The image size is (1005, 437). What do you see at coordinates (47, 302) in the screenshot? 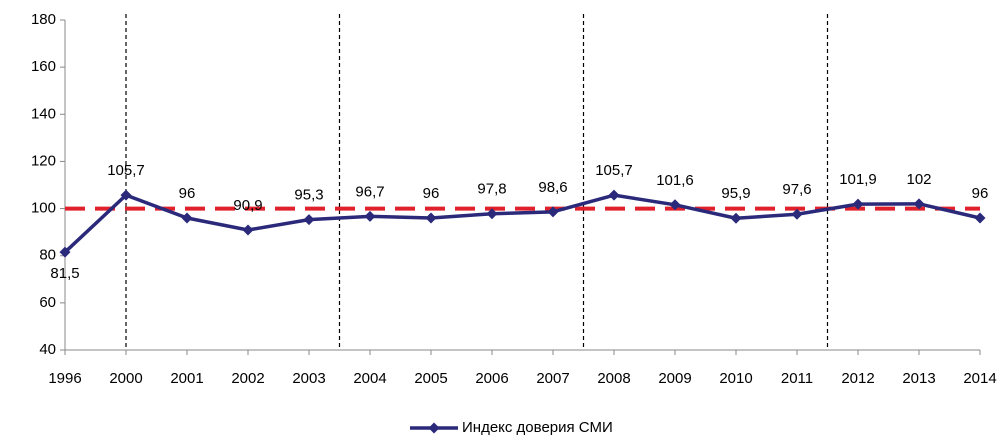
I see `y-tick-label: 60` at bounding box center [47, 302].